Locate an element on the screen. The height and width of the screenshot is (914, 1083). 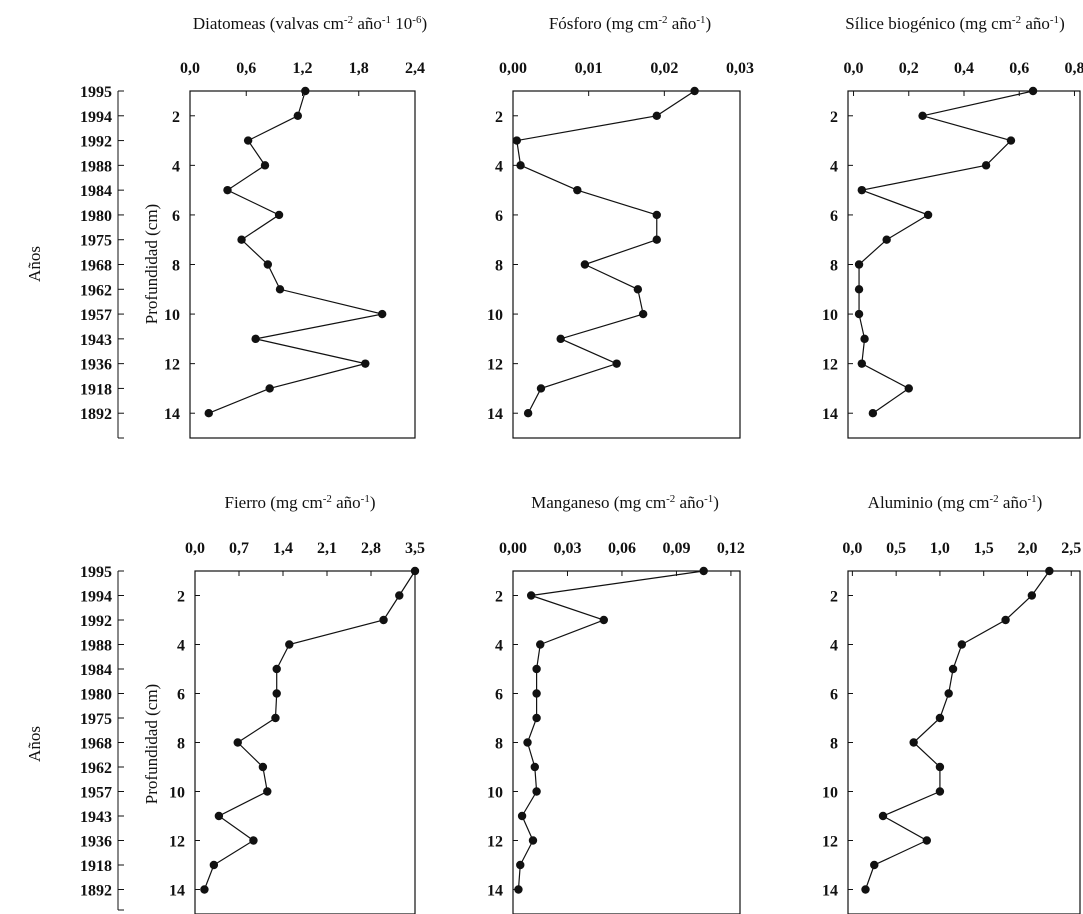
years-axis-title: Años is located at coordinates (34, 744).